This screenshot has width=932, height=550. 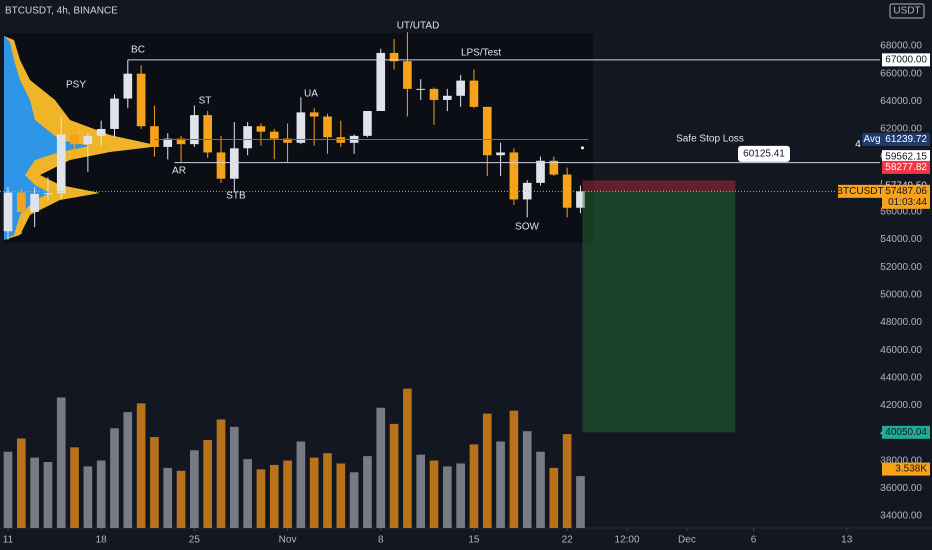 What do you see at coordinates (627, 540) in the screenshot?
I see `x-tick-label: 12:00` at bounding box center [627, 540].